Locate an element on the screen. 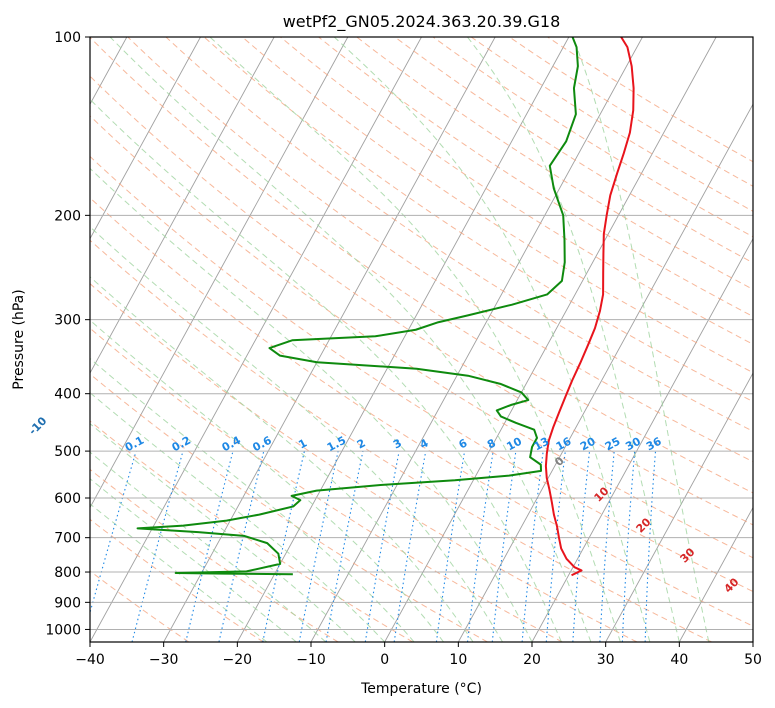 This screenshot has height=708, width=775. y-tick-label: 400 is located at coordinates (67, 395).